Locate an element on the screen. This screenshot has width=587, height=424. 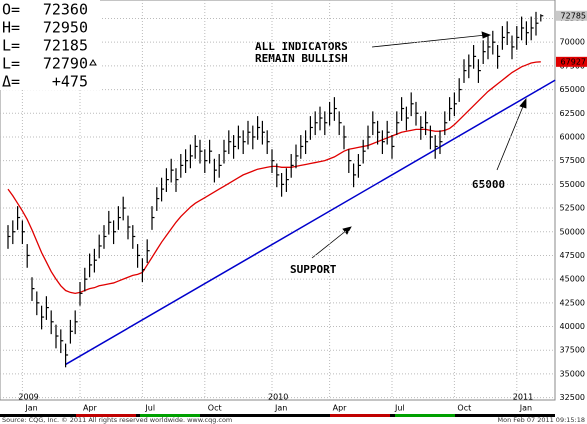
y-tick-label: 62500 is located at coordinates (572, 113).